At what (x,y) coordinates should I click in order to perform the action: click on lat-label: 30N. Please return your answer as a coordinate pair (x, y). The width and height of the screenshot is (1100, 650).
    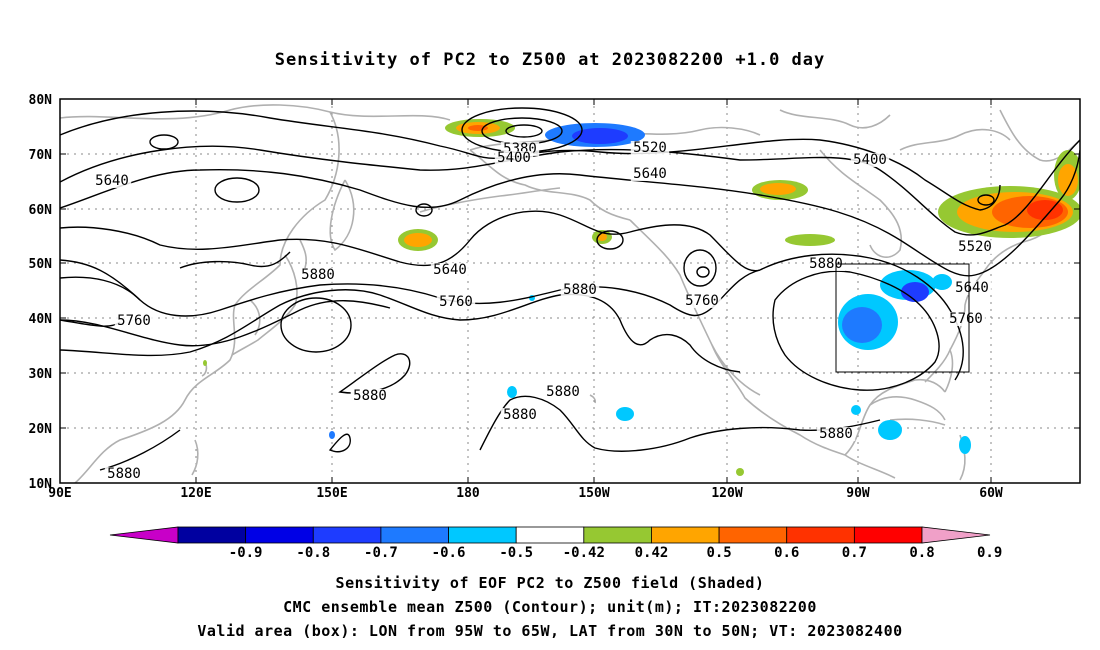
    Looking at the image, I should click on (41, 374).